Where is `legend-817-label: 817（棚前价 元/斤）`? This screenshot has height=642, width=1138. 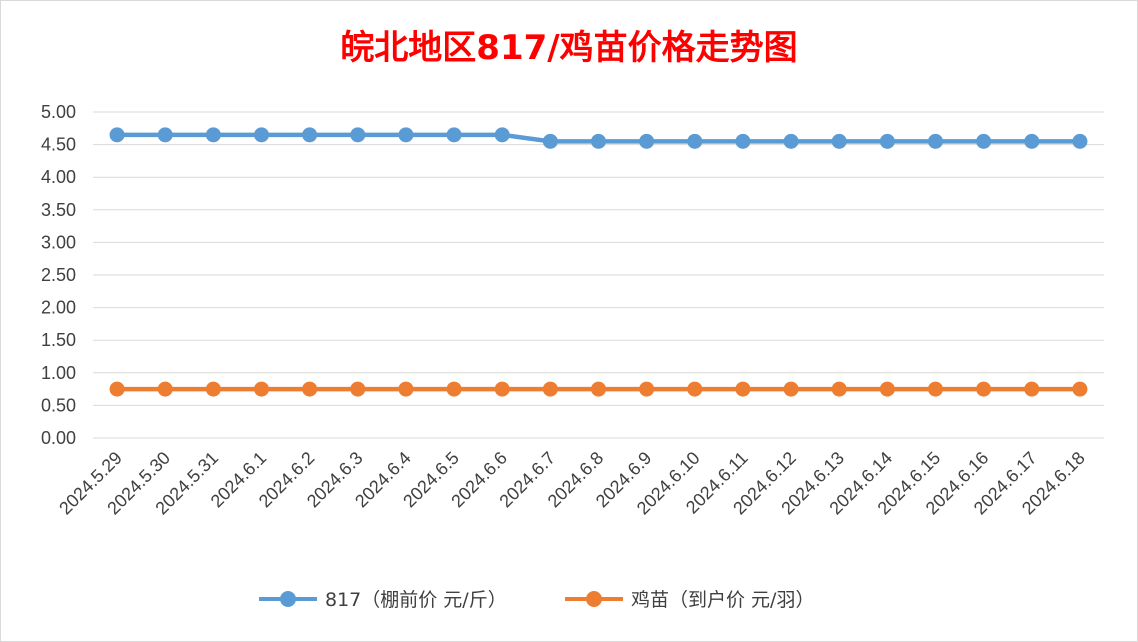
legend-817-label: 817（棚前价 元/斤） is located at coordinates (416, 600).